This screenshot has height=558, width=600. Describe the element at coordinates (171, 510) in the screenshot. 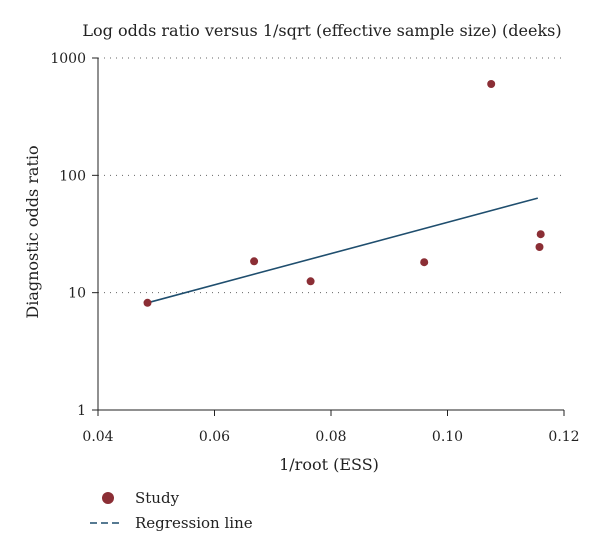

I see `legend: Study Regression line` at that location.